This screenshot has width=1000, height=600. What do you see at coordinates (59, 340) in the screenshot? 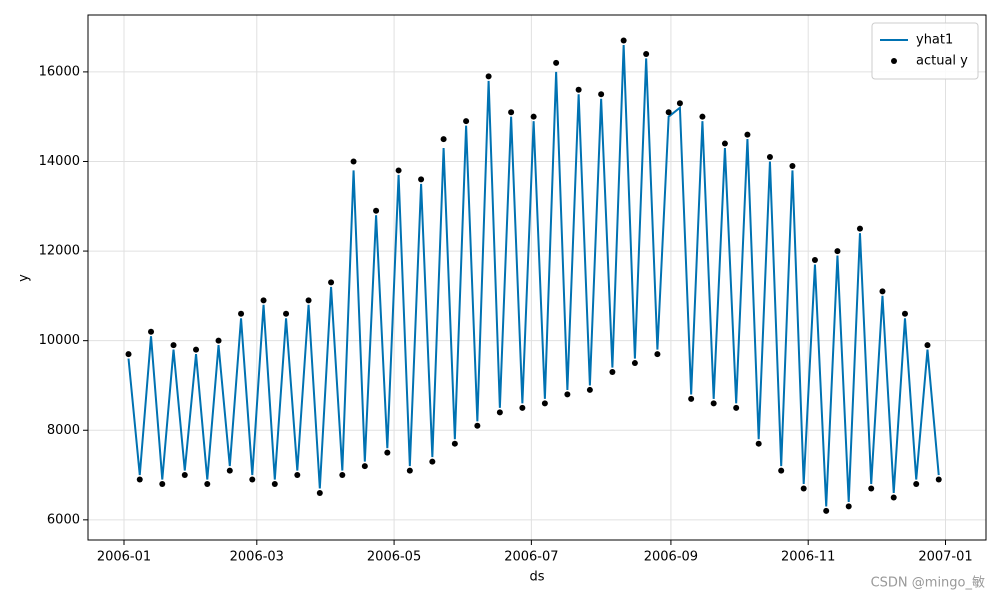
I see `y-tick-label: 10000` at bounding box center [59, 340].